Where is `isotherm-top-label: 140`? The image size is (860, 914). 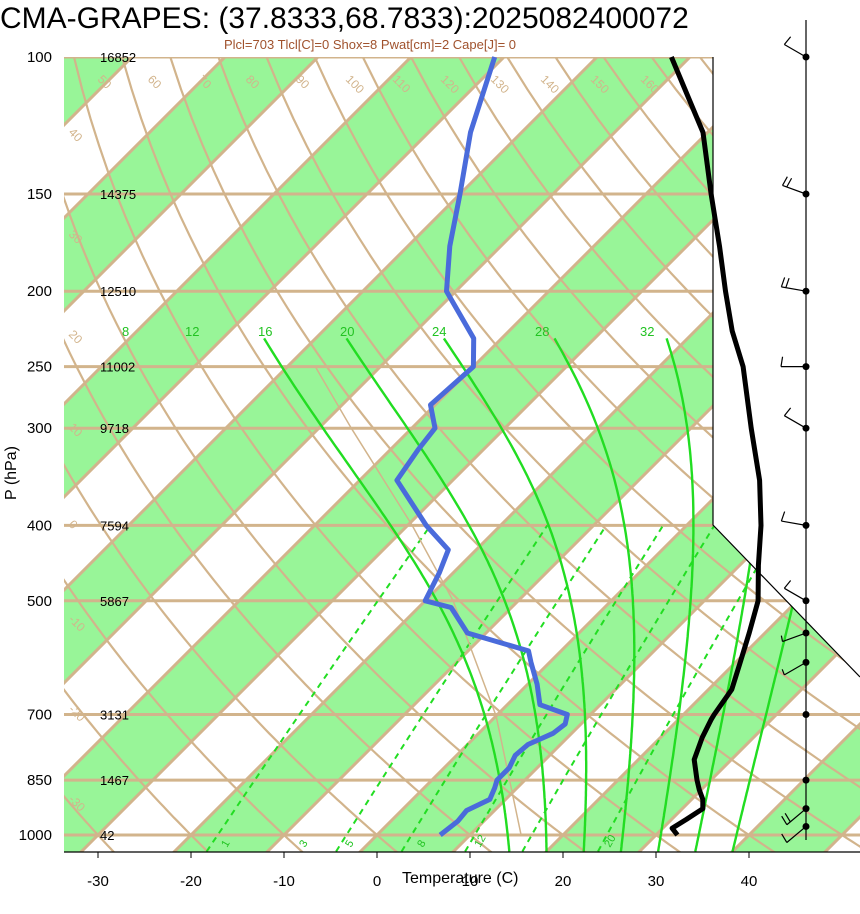 isotherm-top-label: 140 is located at coordinates (550, 84).